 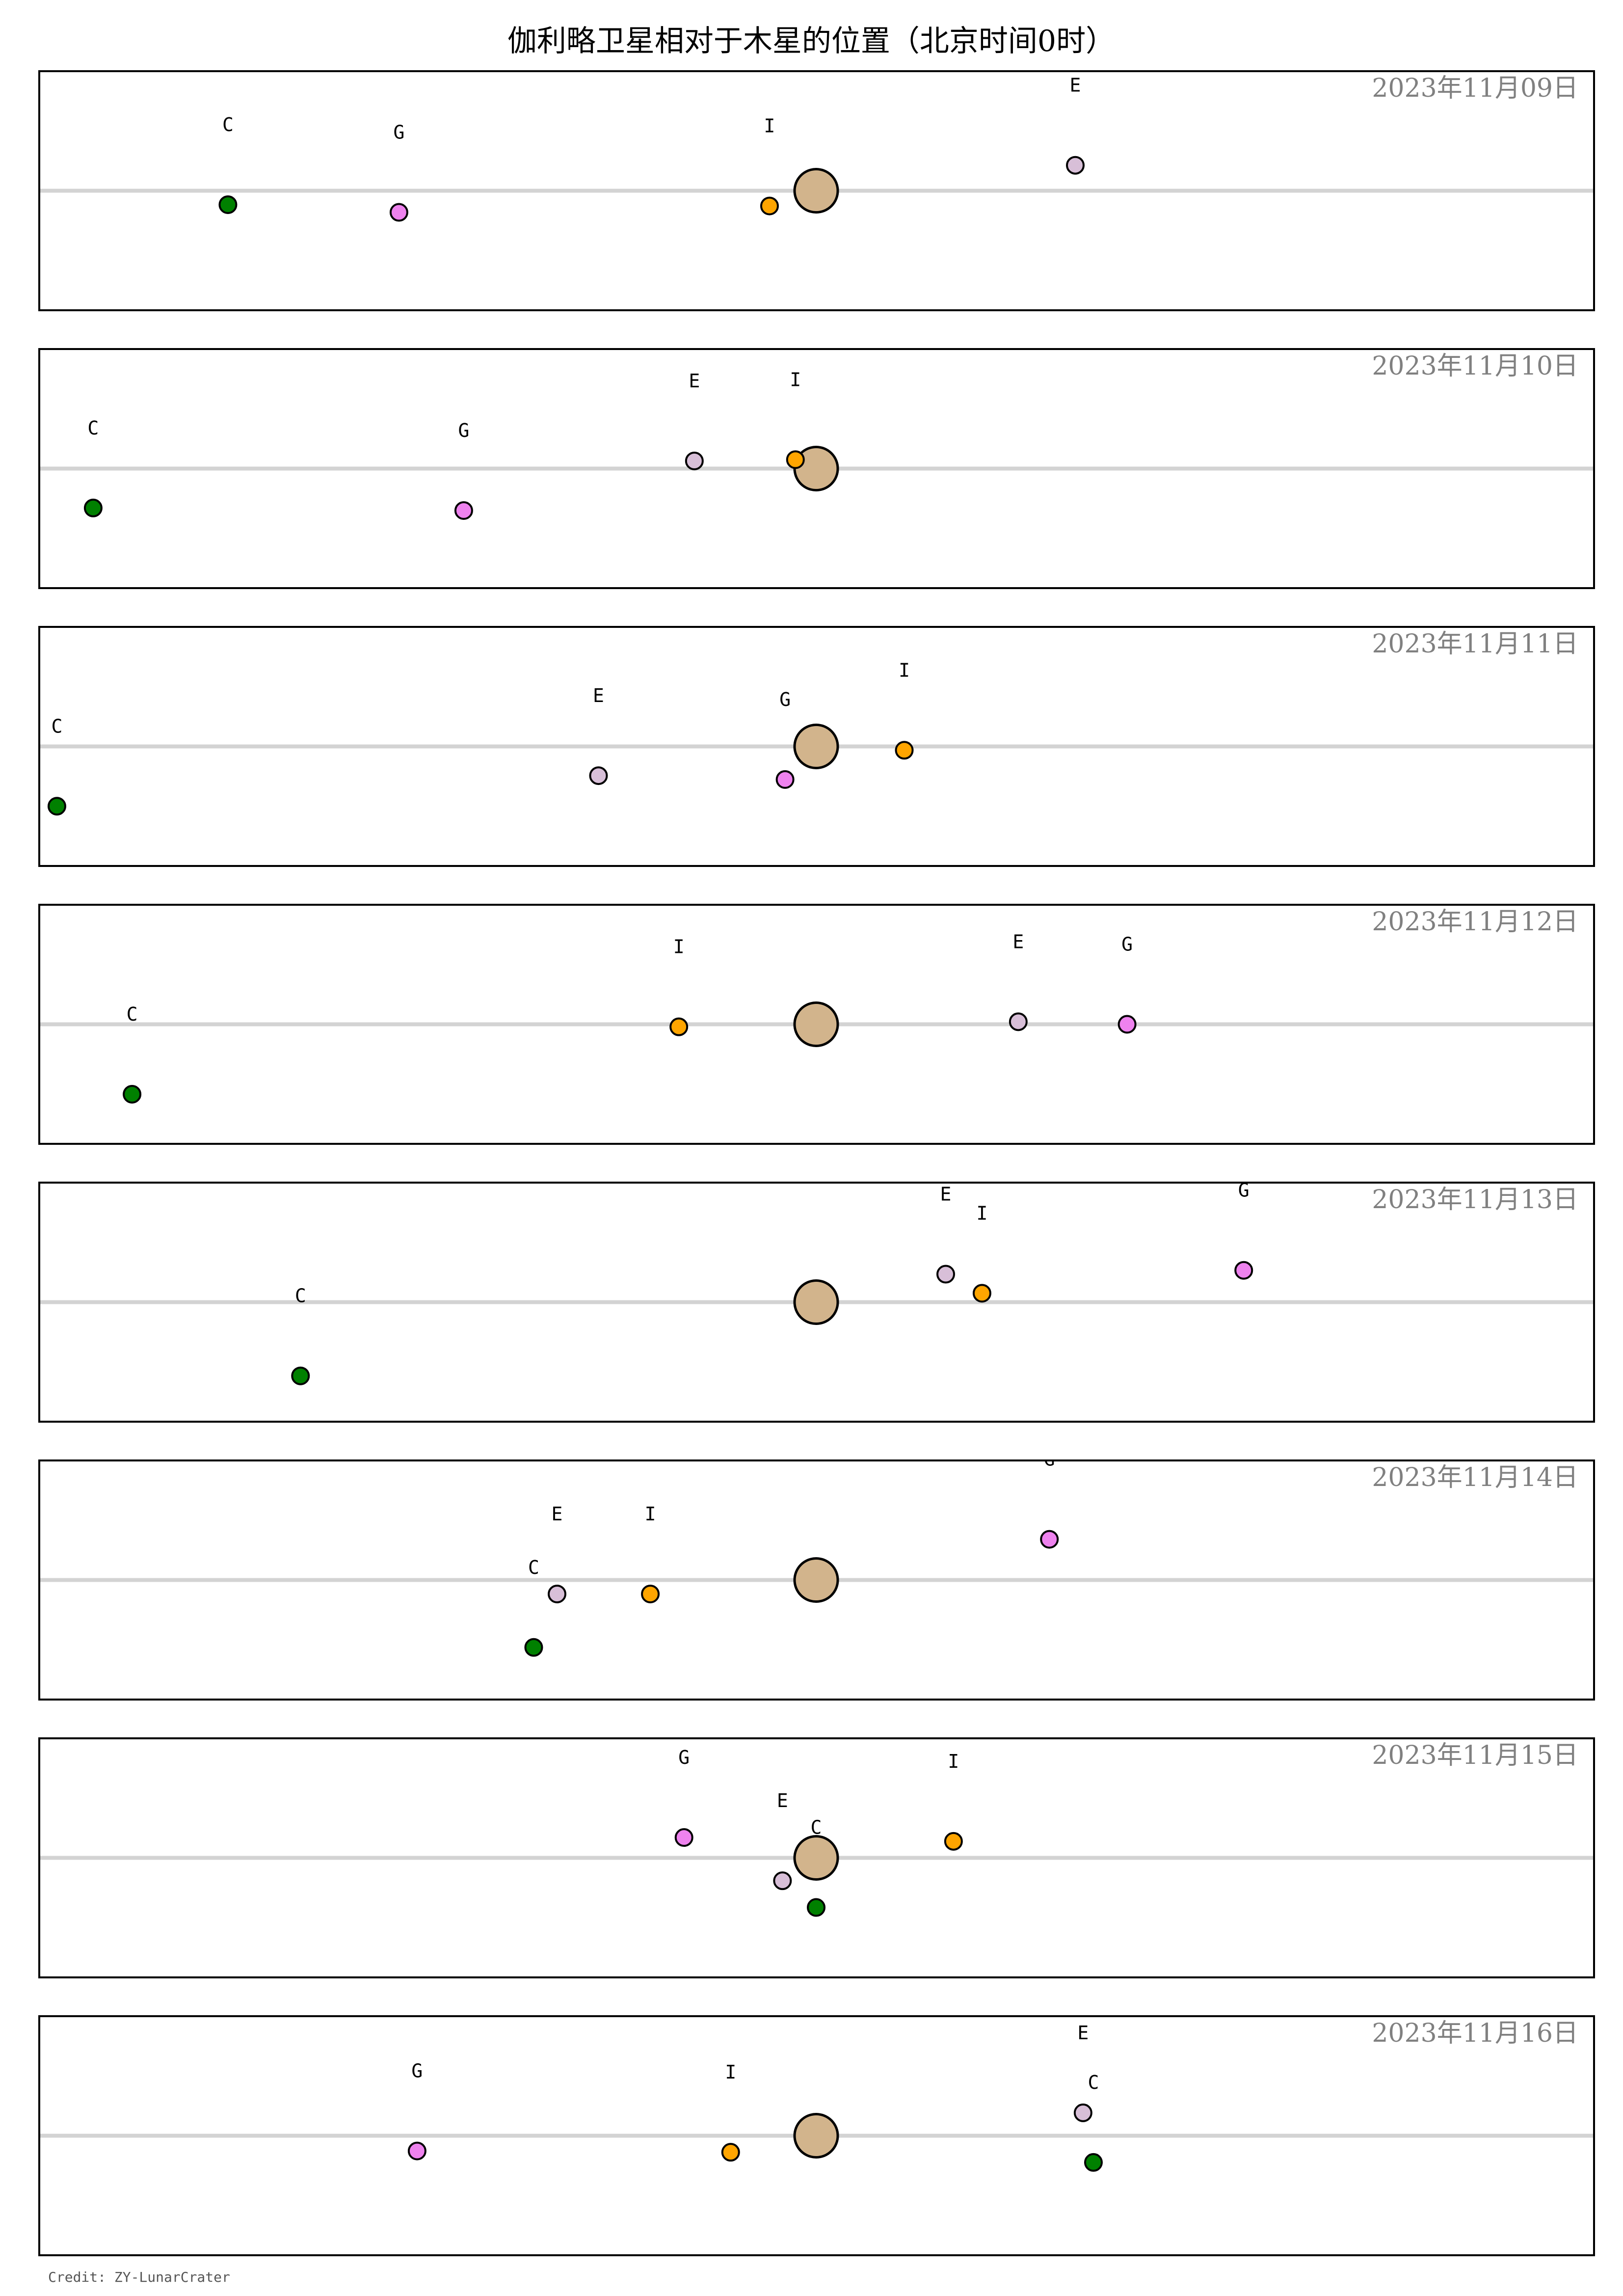 I want to click on panel-date: 2023年11月11日, so click(x=1475, y=644).